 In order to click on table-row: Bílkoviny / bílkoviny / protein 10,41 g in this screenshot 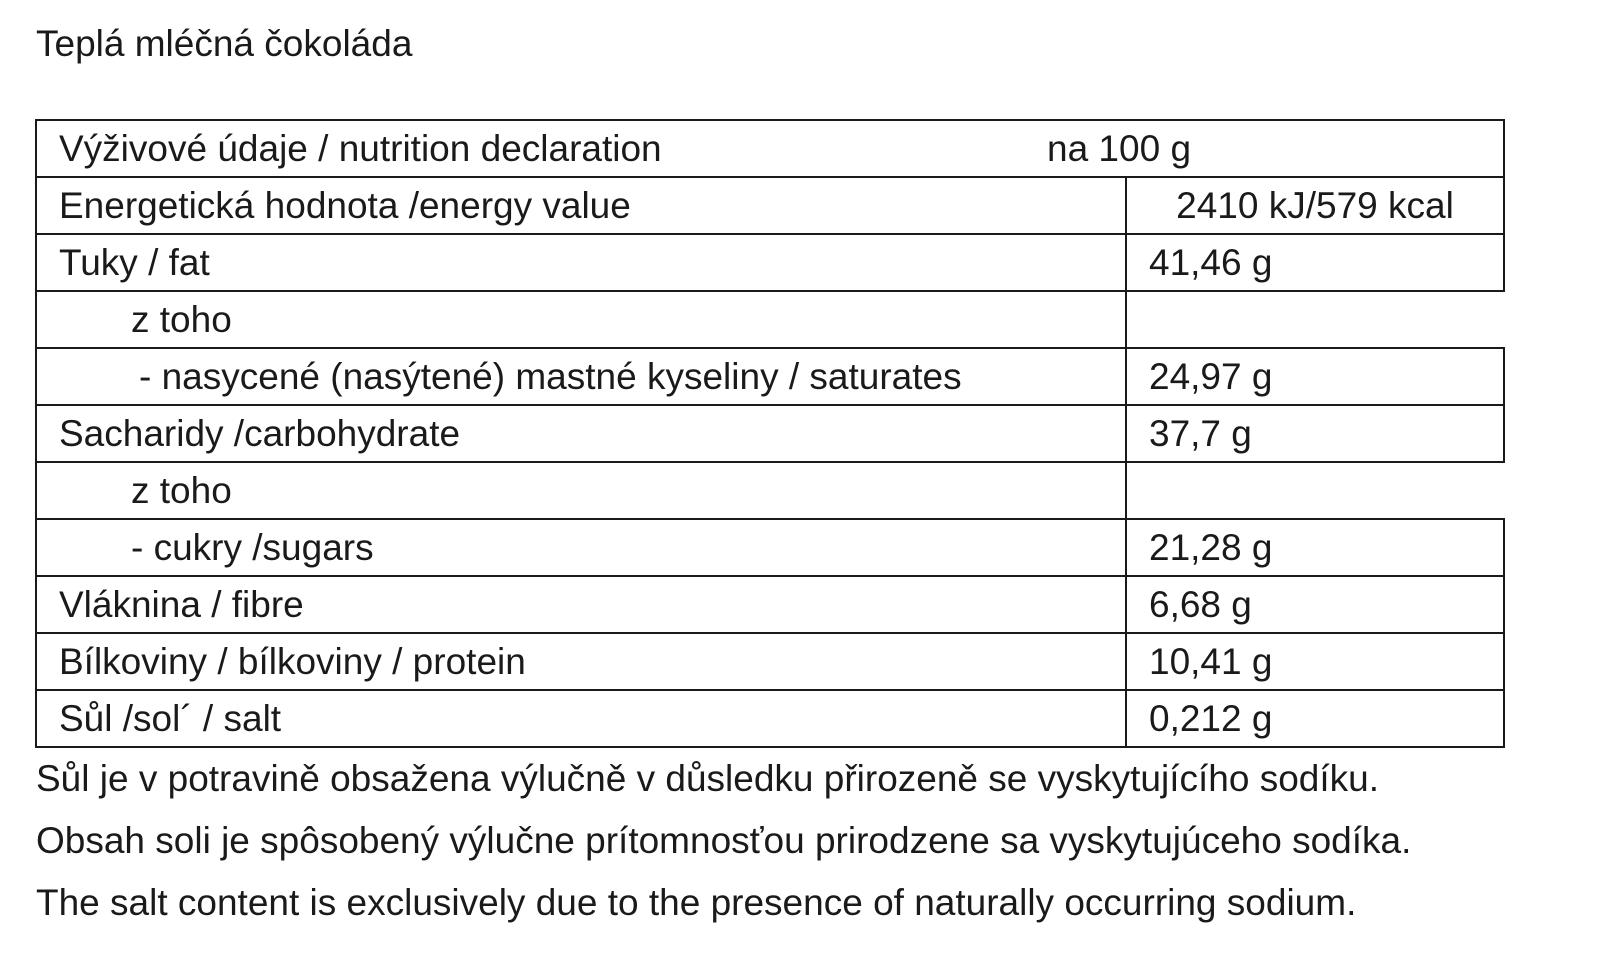, I will do `click(770, 661)`.